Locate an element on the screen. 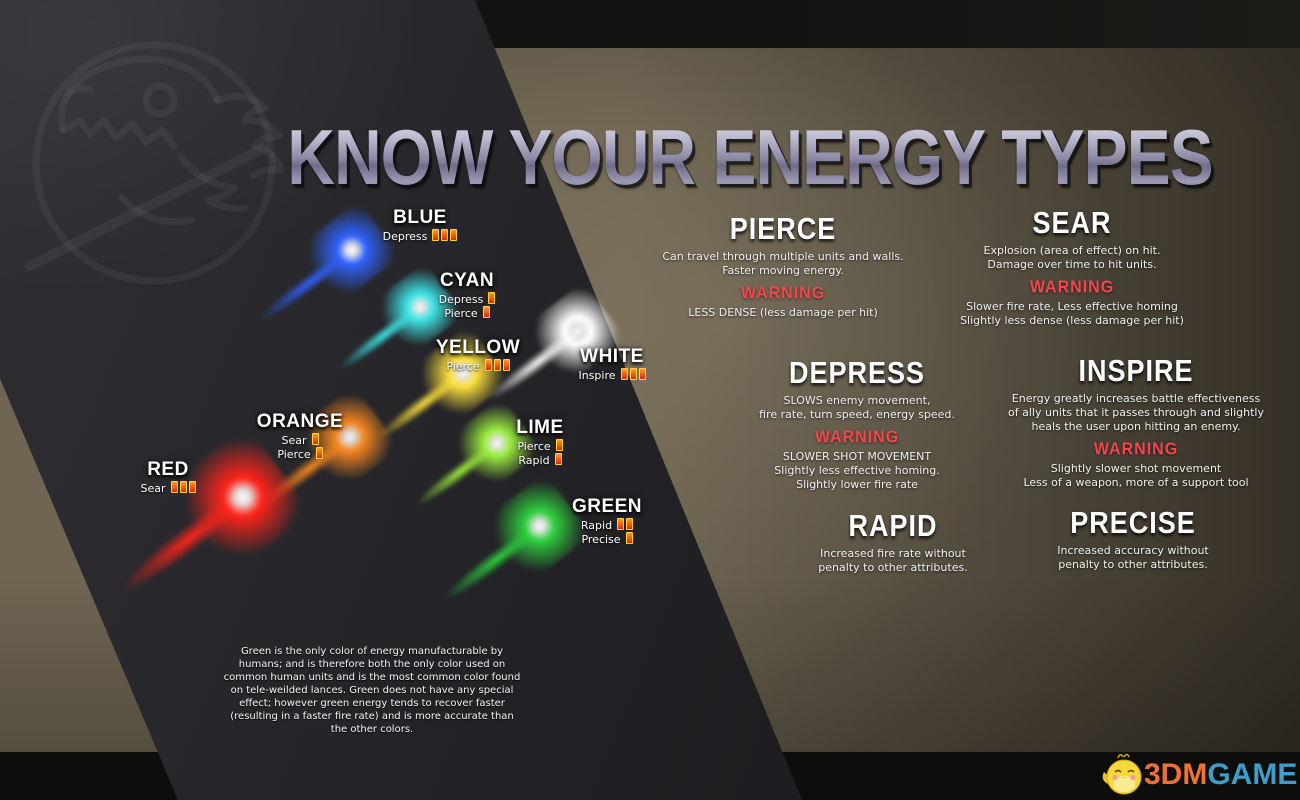  energy-name: LIME is located at coordinates (540, 427).